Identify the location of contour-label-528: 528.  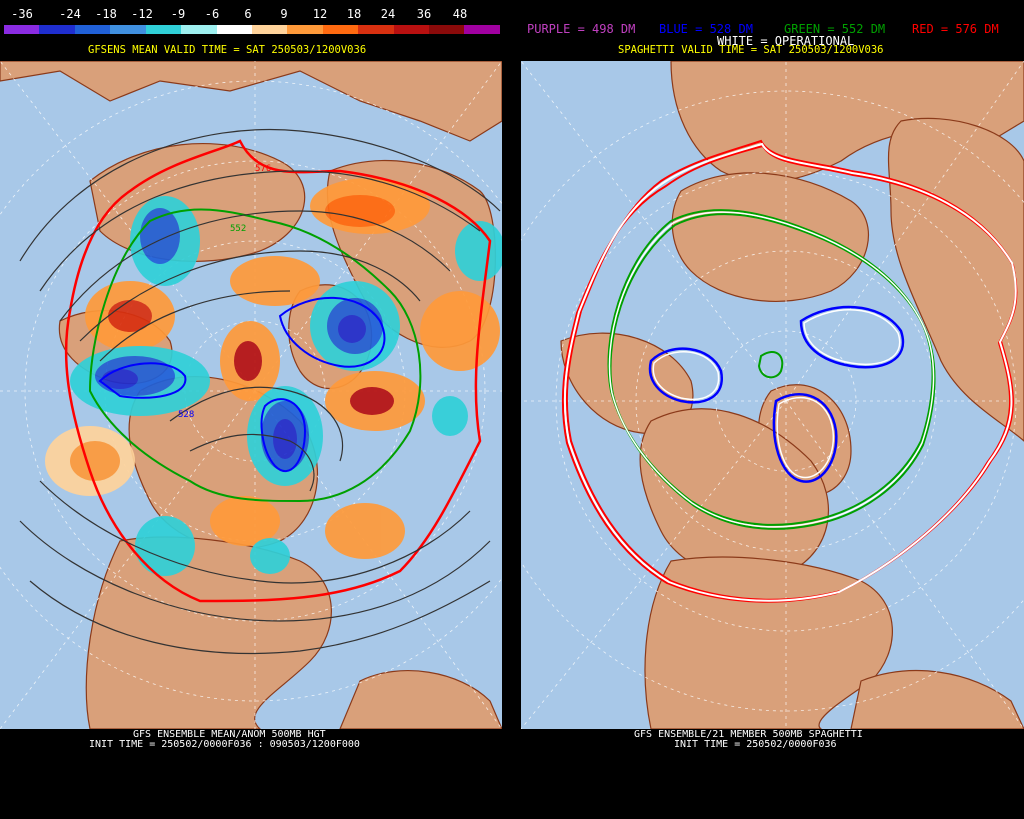
(186, 415).